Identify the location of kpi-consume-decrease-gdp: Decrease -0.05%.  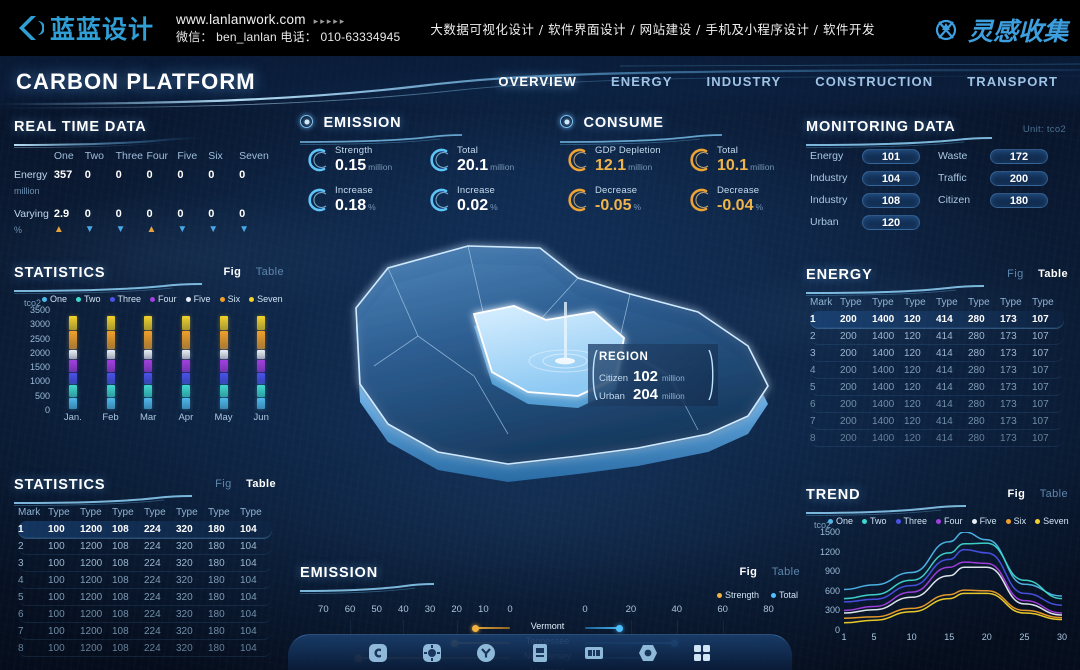
(625, 200).